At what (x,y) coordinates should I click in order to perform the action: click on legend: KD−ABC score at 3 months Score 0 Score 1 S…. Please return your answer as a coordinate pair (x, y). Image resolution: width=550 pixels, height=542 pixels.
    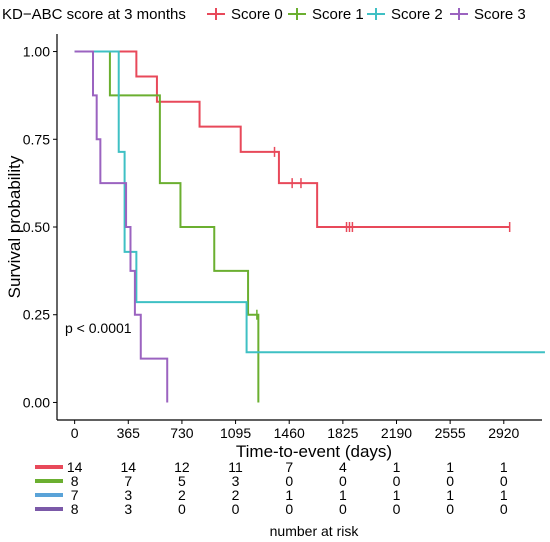
    Looking at the image, I should click on (264, 14).